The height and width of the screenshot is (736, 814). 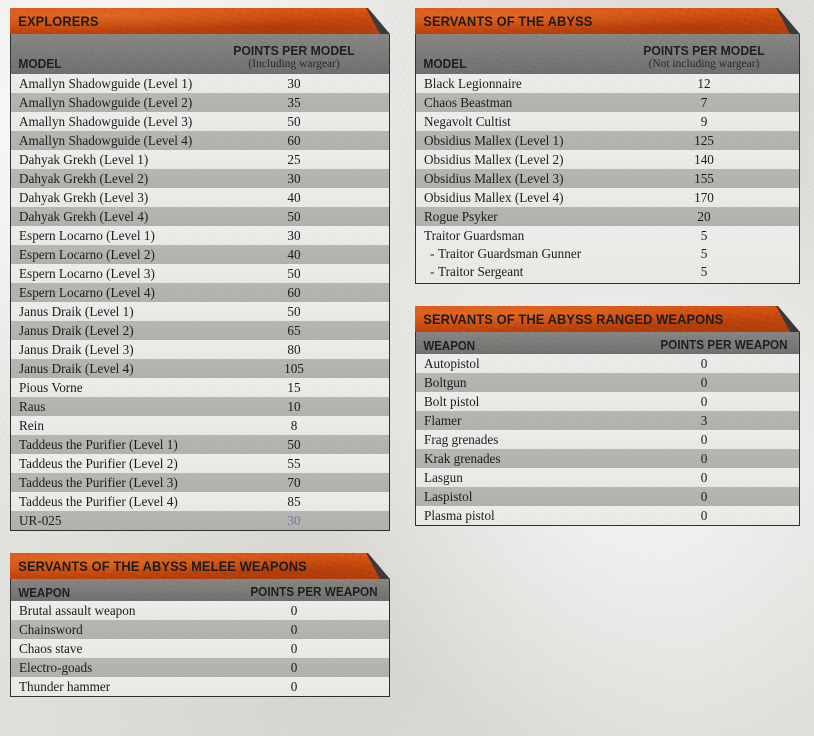 What do you see at coordinates (200, 387) in the screenshot?
I see `table-row: Pious Vorne 15` at bounding box center [200, 387].